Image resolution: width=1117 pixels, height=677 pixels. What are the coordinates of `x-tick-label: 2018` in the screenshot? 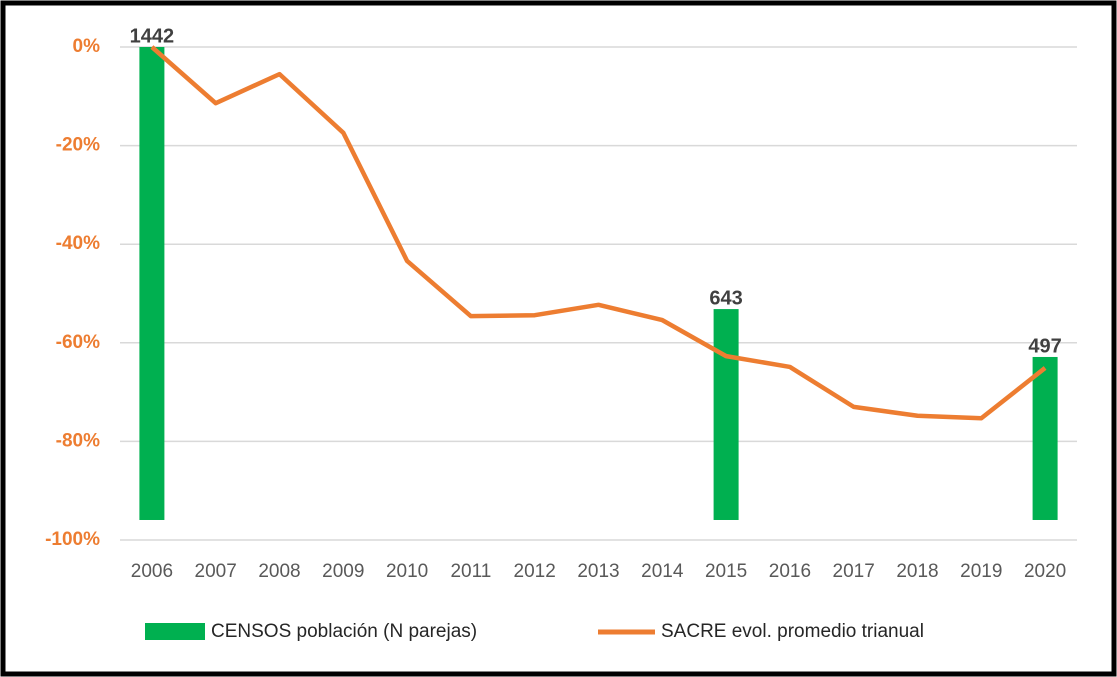 It's located at (917, 571).